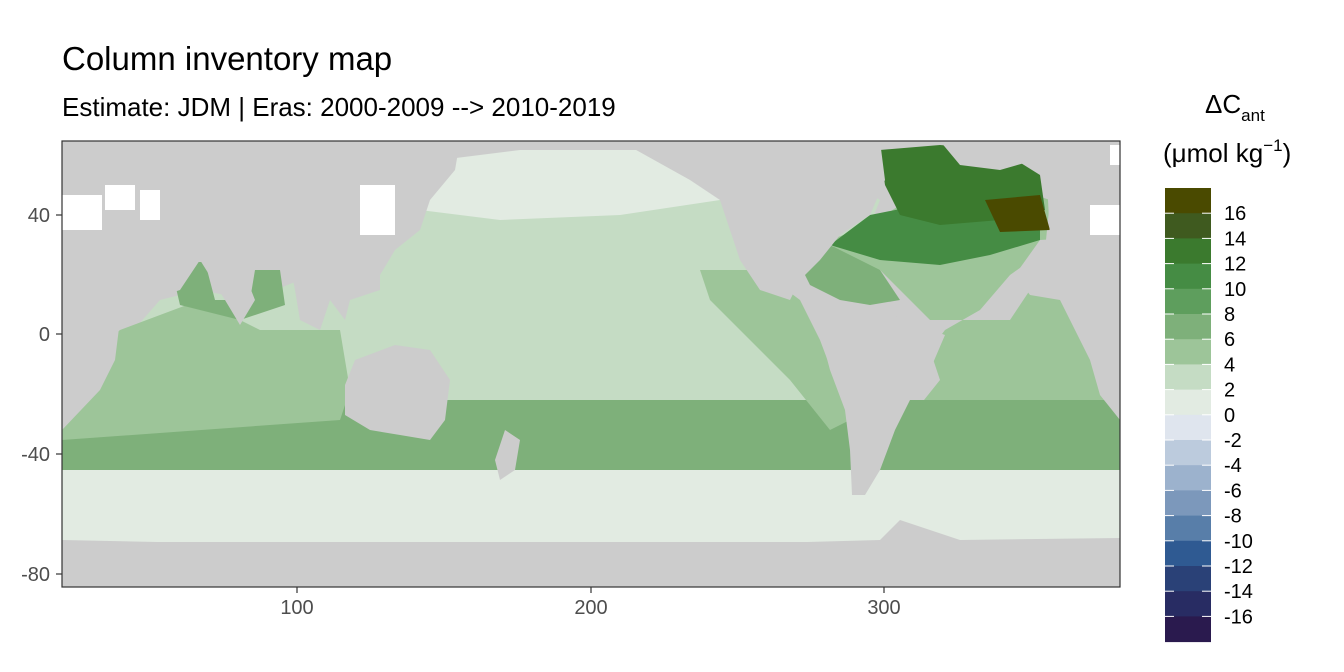 The height and width of the screenshot is (672, 1344). Describe the element at coordinates (1233, 491) in the screenshot. I see `legend-label: -6` at that location.